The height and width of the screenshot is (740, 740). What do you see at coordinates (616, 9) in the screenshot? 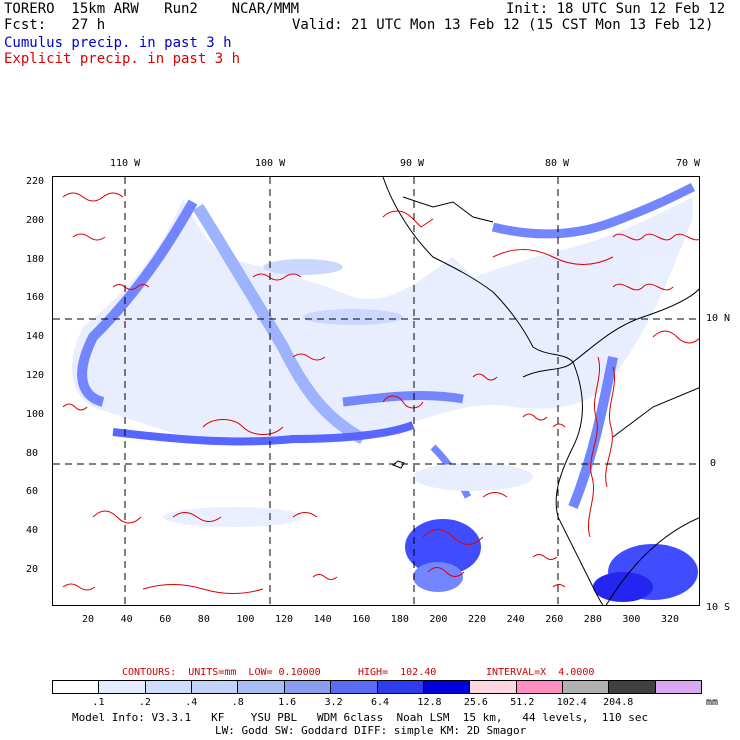
I see `init-time: Init: 18 UTC Sun 12 Feb 12` at bounding box center [616, 9].